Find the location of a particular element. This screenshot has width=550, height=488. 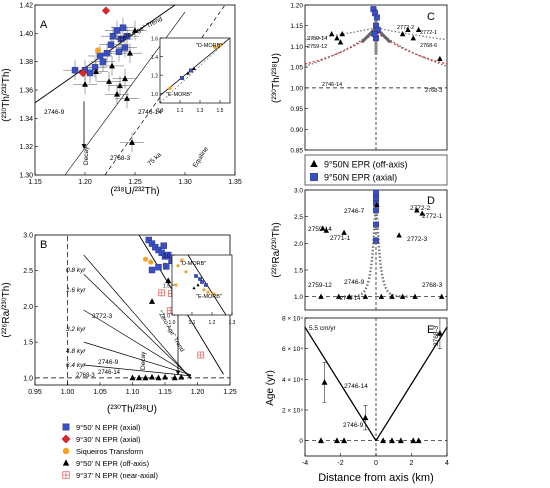

legend-main-label: 9°37' N EPR (near-axial) is located at coordinates (117, 475).